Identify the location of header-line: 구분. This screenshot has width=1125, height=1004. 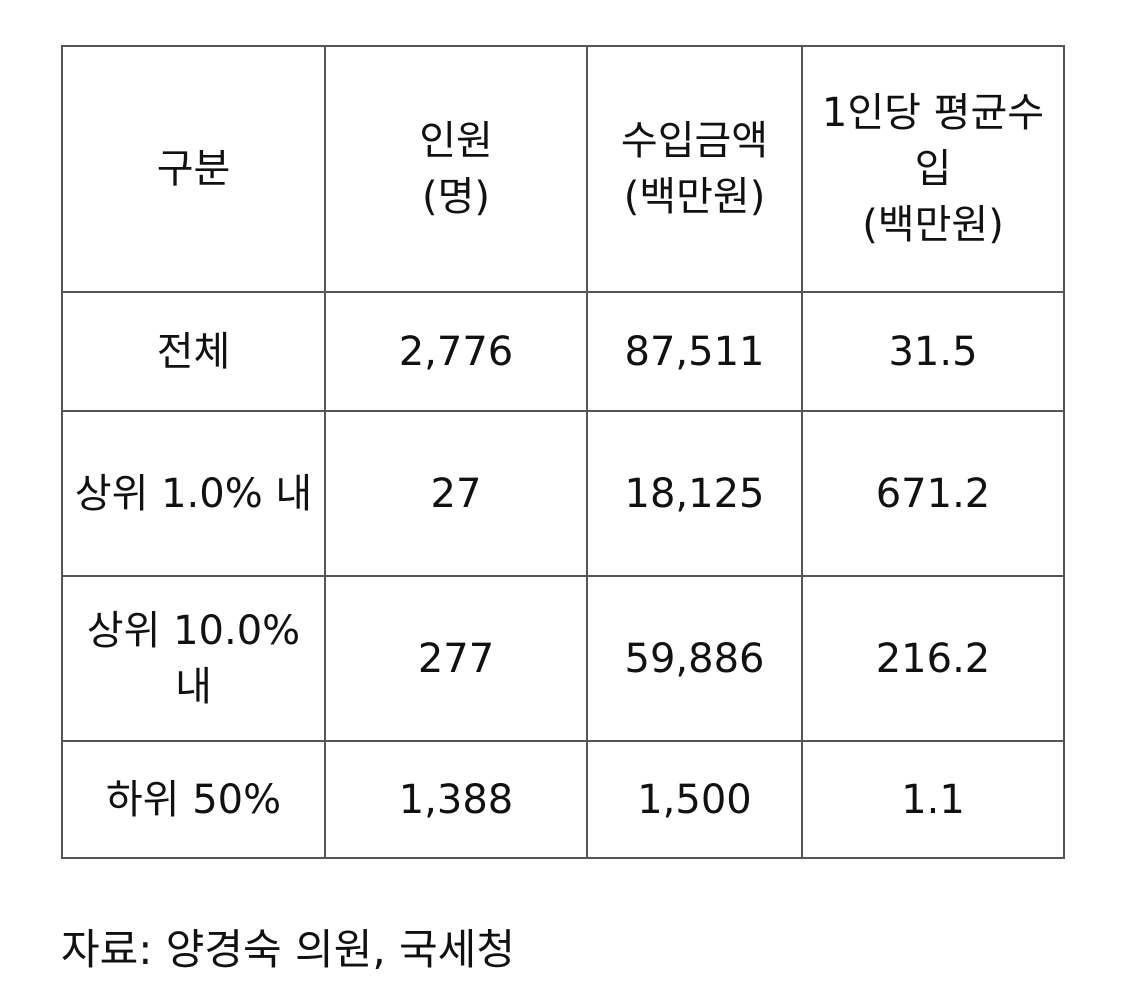
(193, 169).